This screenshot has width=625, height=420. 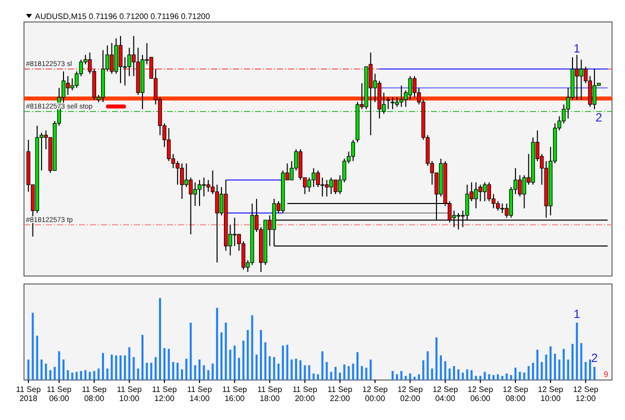 What do you see at coordinates (577, 48) in the screenshot?
I see `annotation: 1` at bounding box center [577, 48].